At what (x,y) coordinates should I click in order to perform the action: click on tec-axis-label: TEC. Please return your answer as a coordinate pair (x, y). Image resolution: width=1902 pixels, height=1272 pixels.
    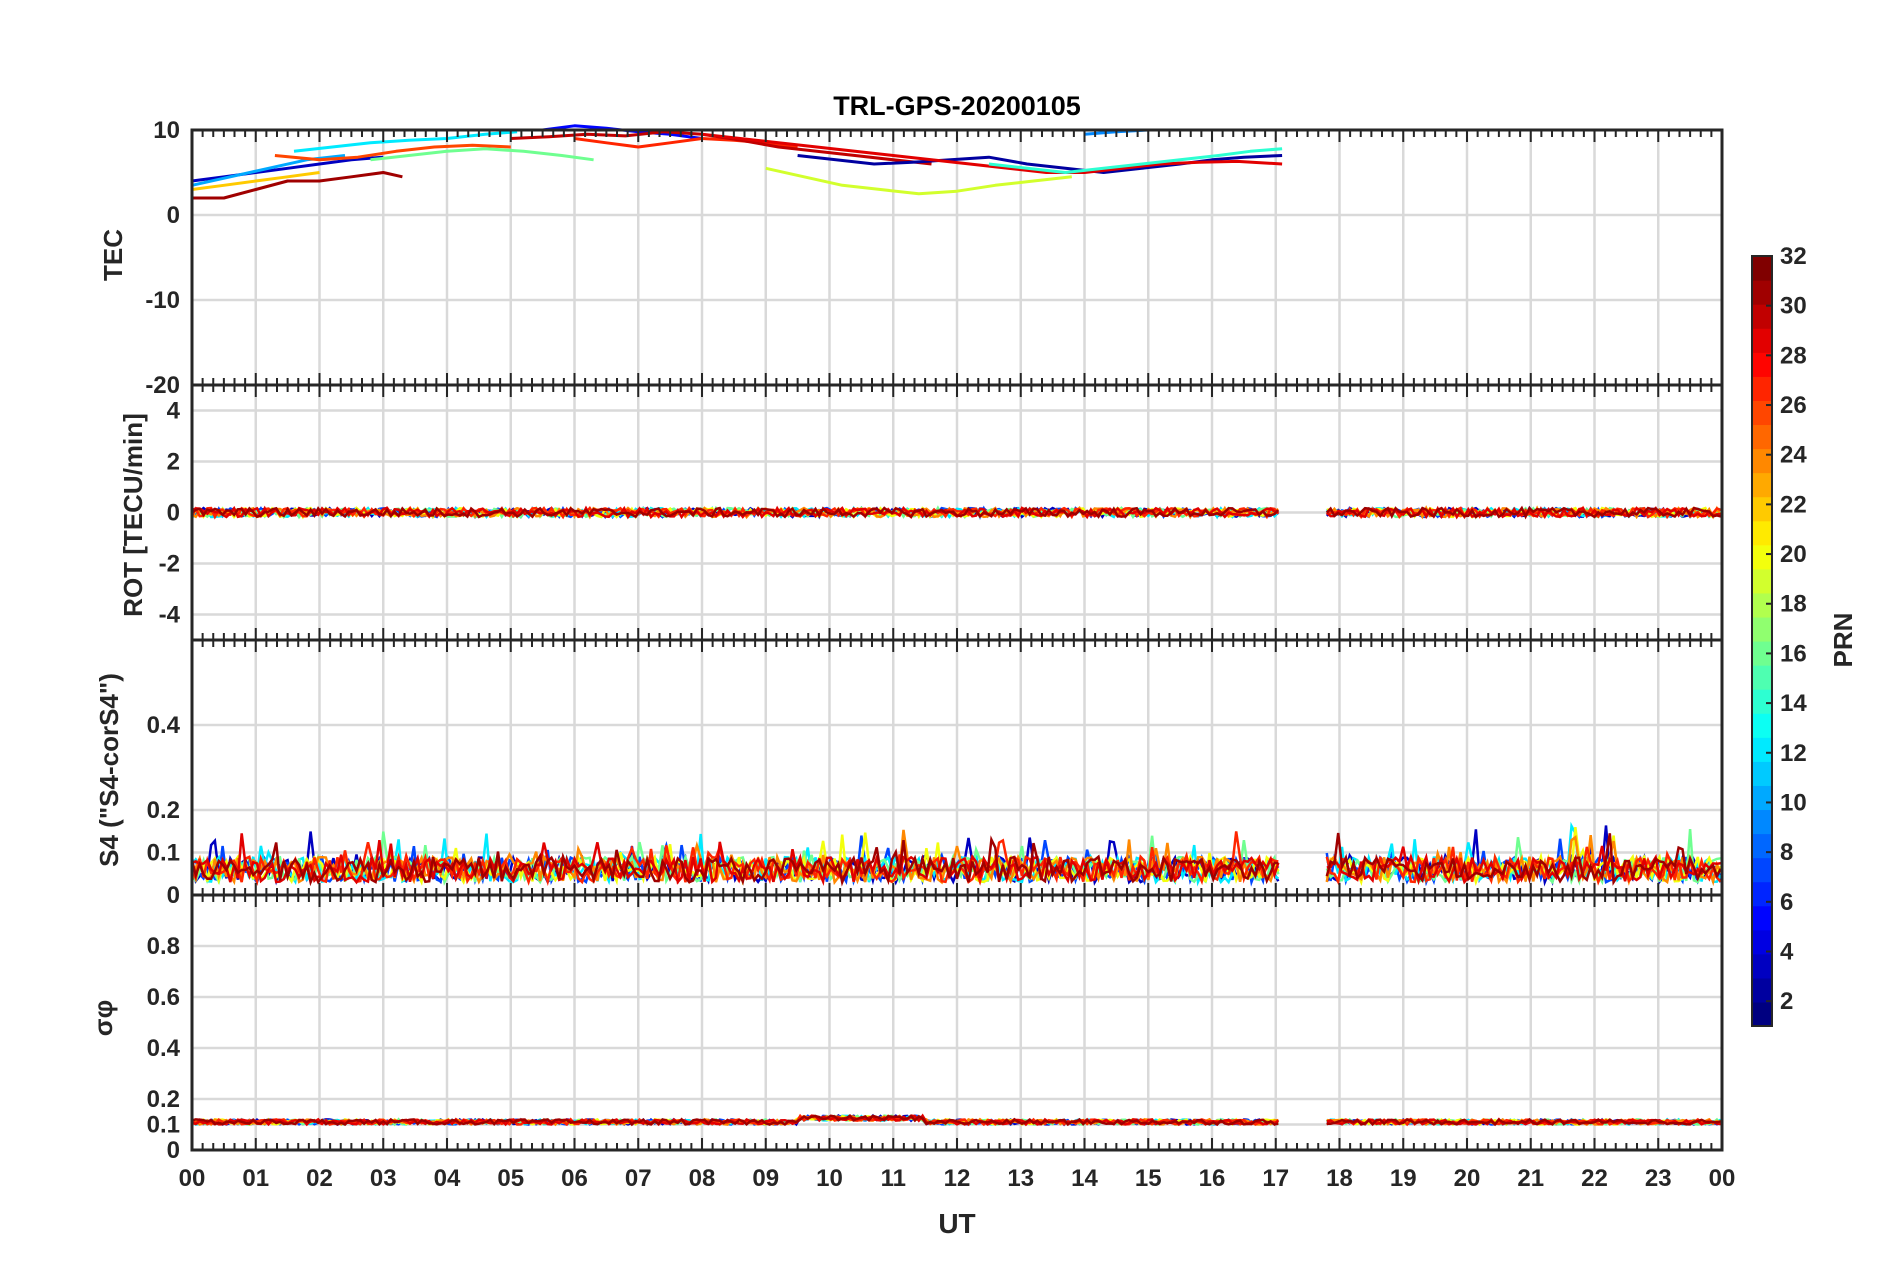
    Looking at the image, I should click on (113, 255).